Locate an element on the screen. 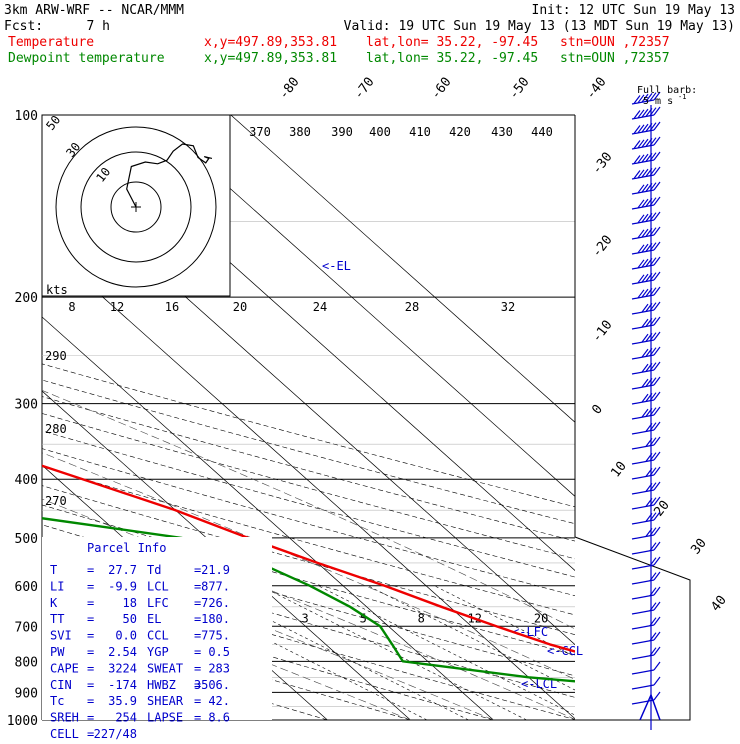 This screenshot has height=744, width=740. thetae-label-370: 370 is located at coordinates (260, 132).